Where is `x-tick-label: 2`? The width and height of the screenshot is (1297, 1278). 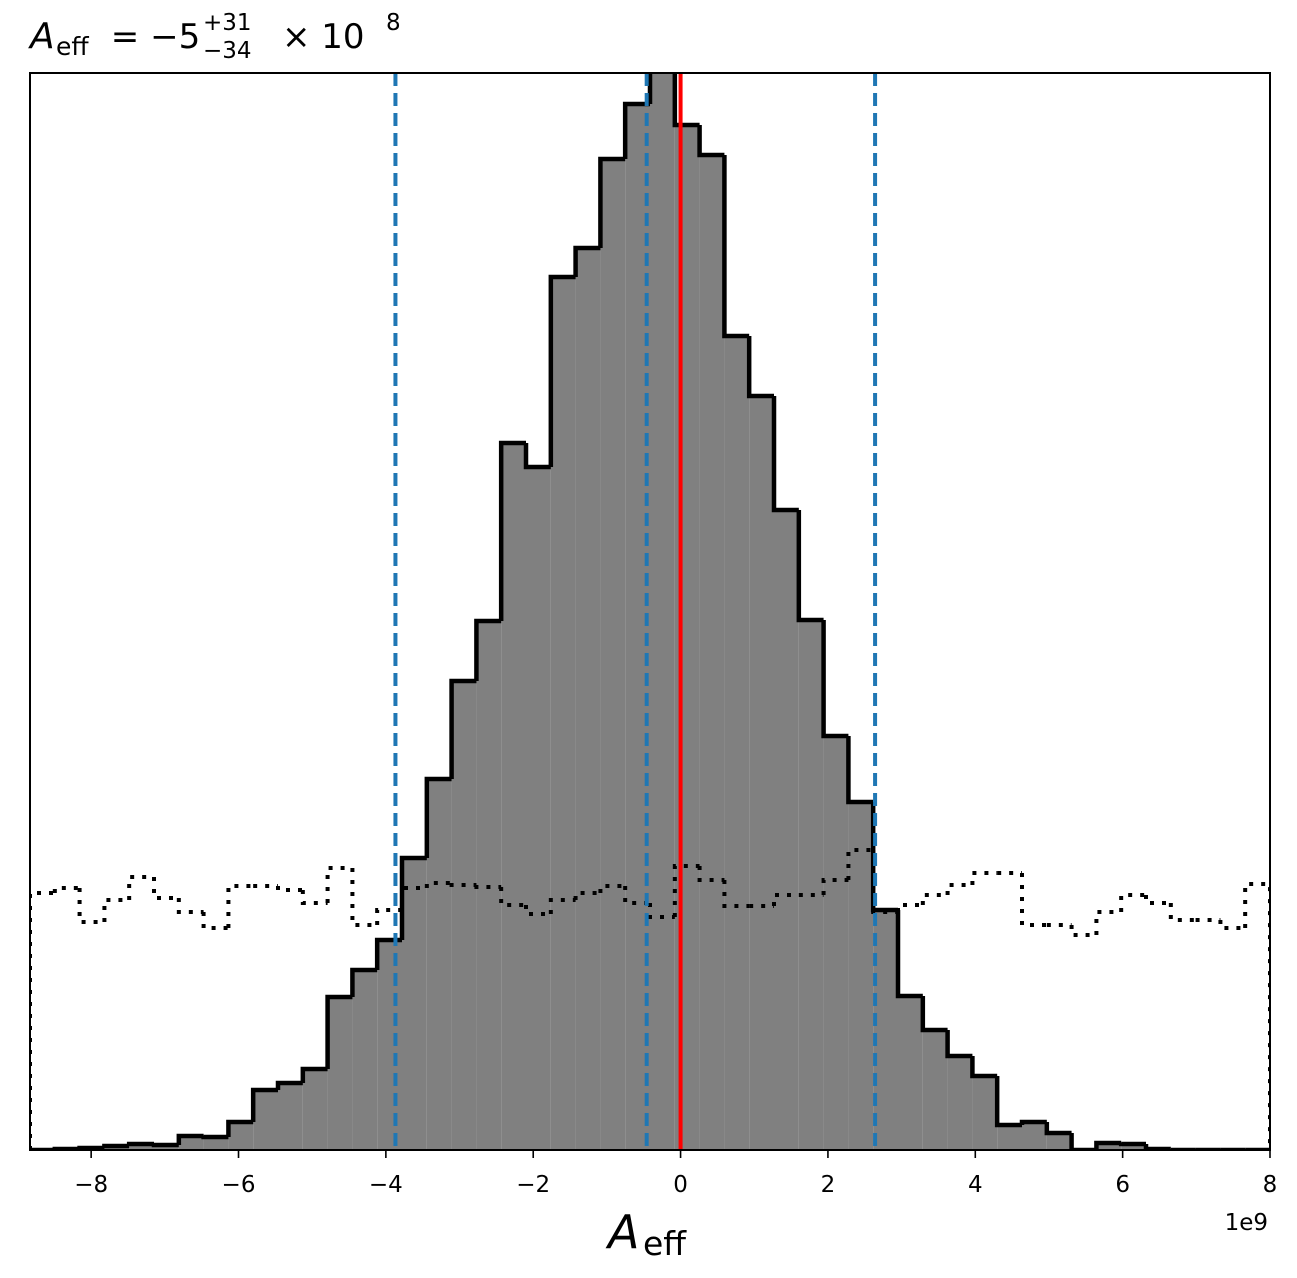
x-tick-label: 2 is located at coordinates (828, 1185).